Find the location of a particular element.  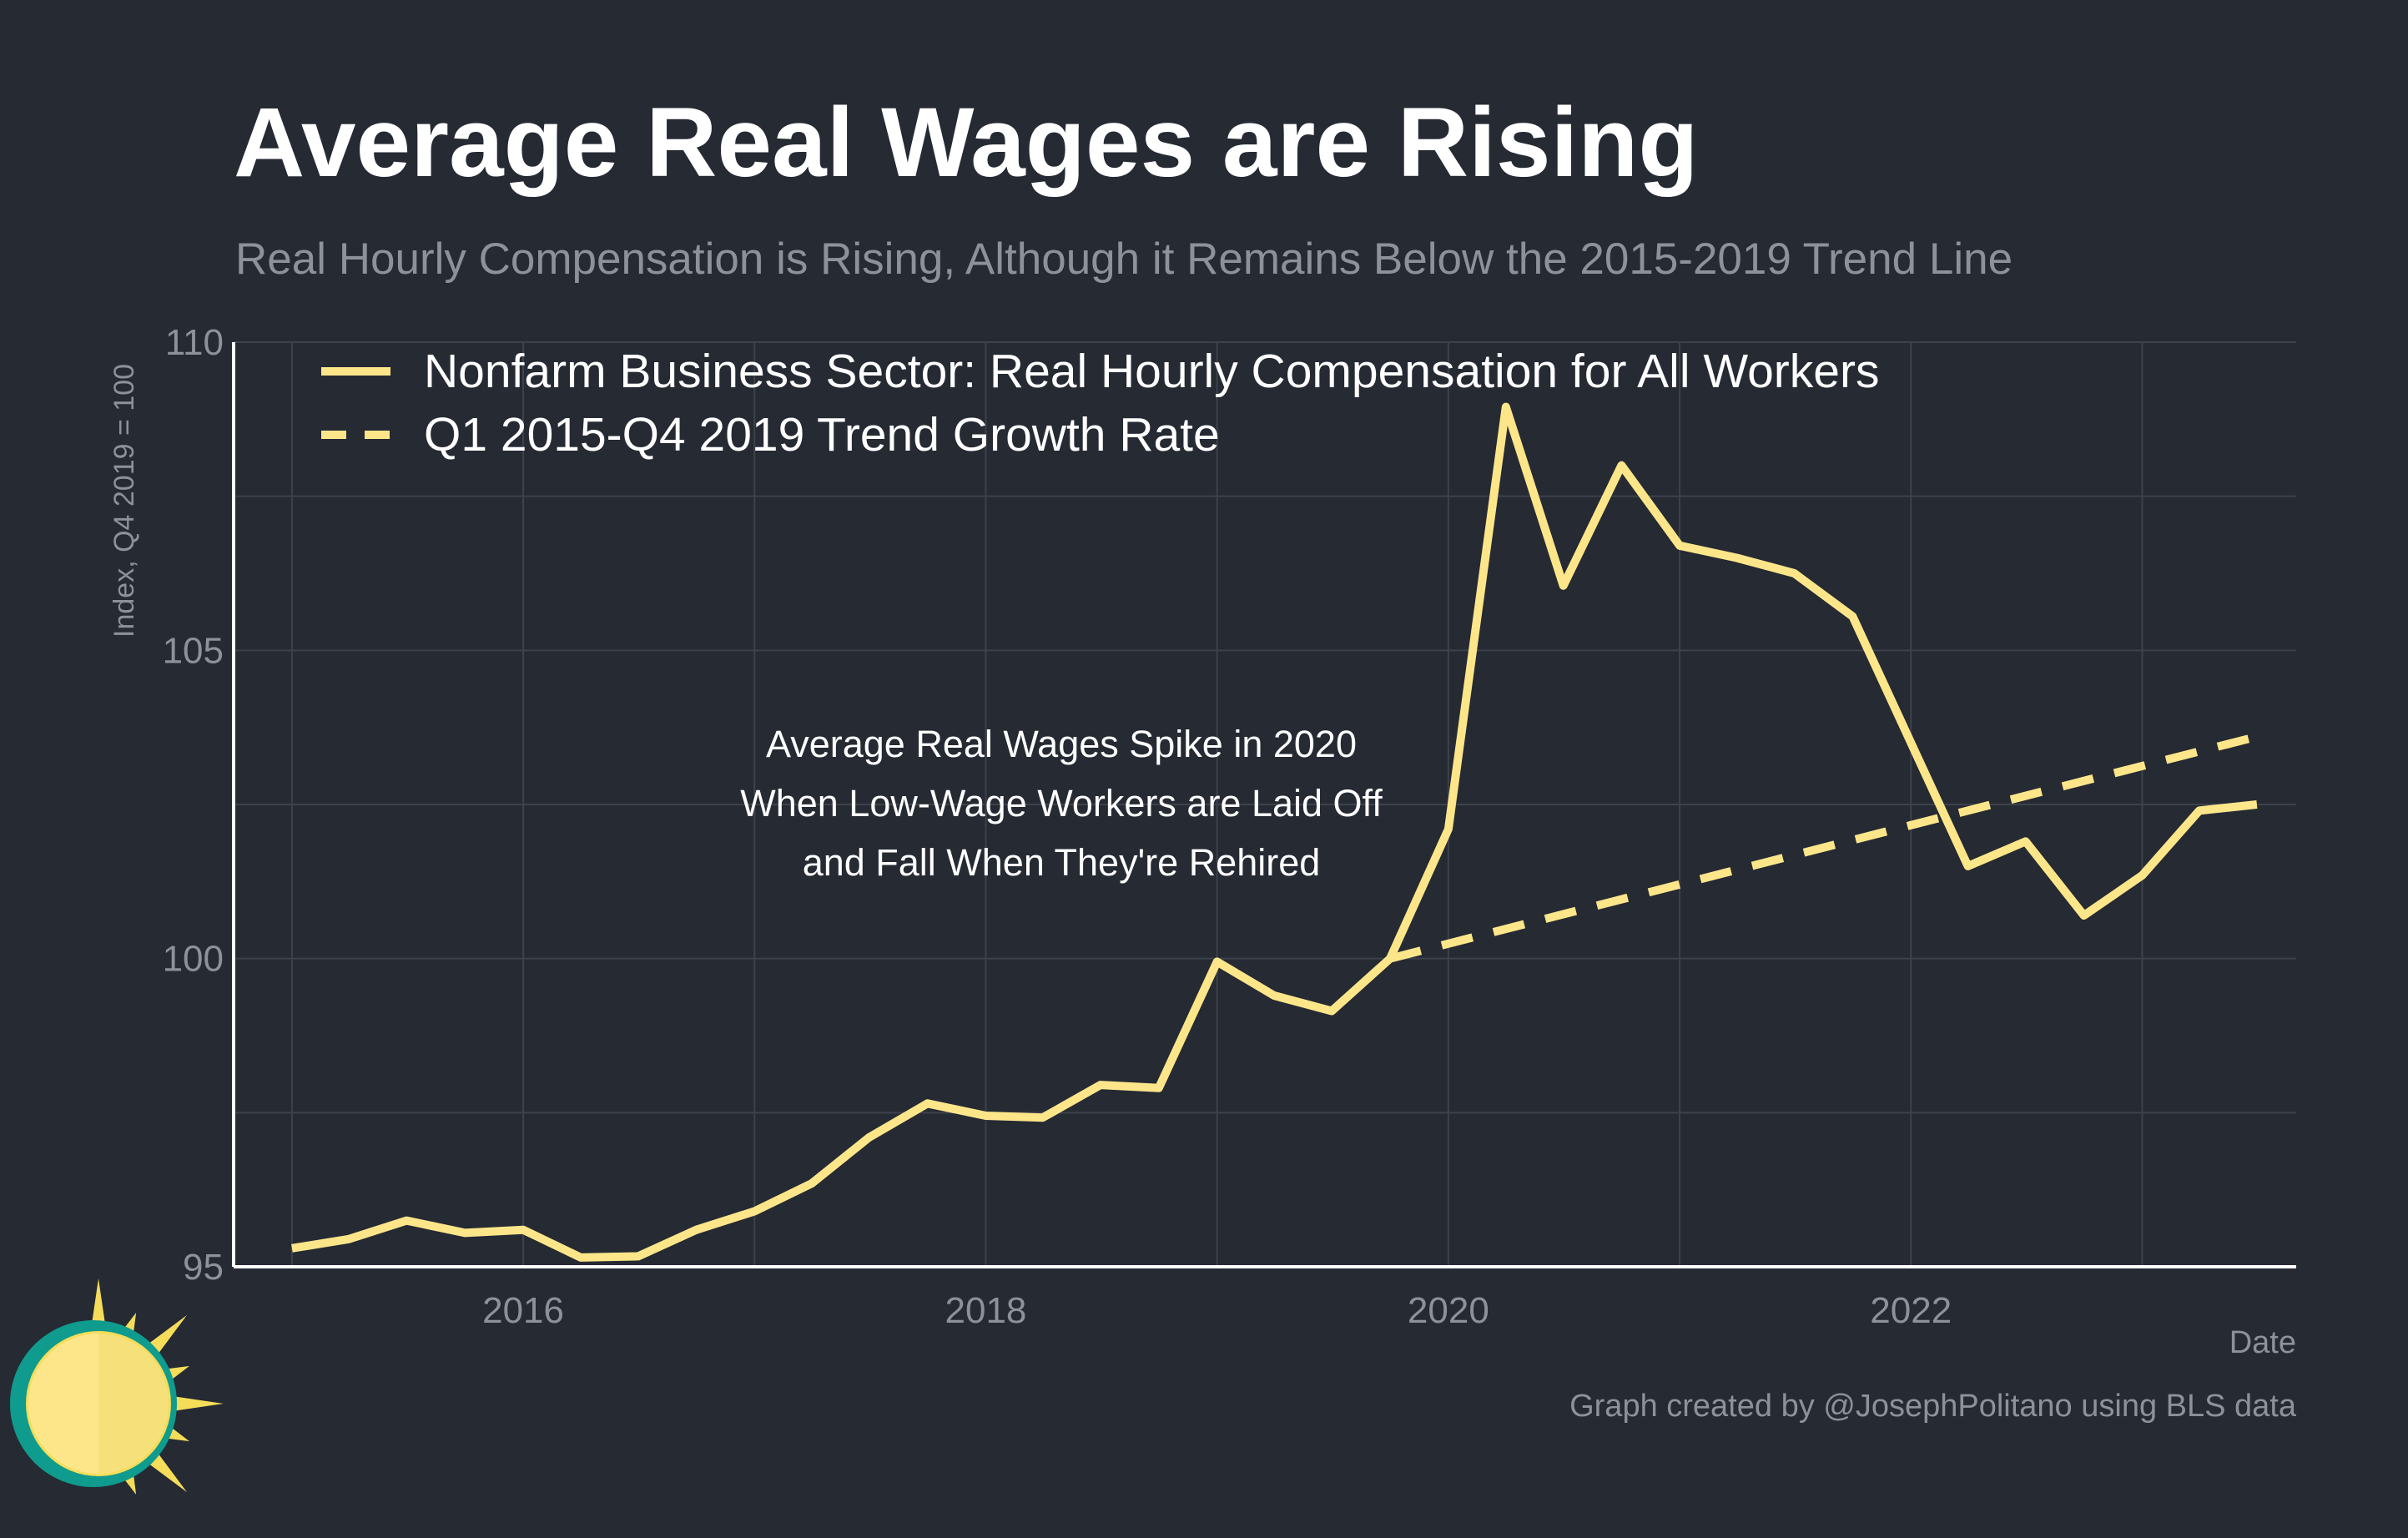

annotation-line: When Low-Wage Workers are Laid Off is located at coordinates (1061, 803).